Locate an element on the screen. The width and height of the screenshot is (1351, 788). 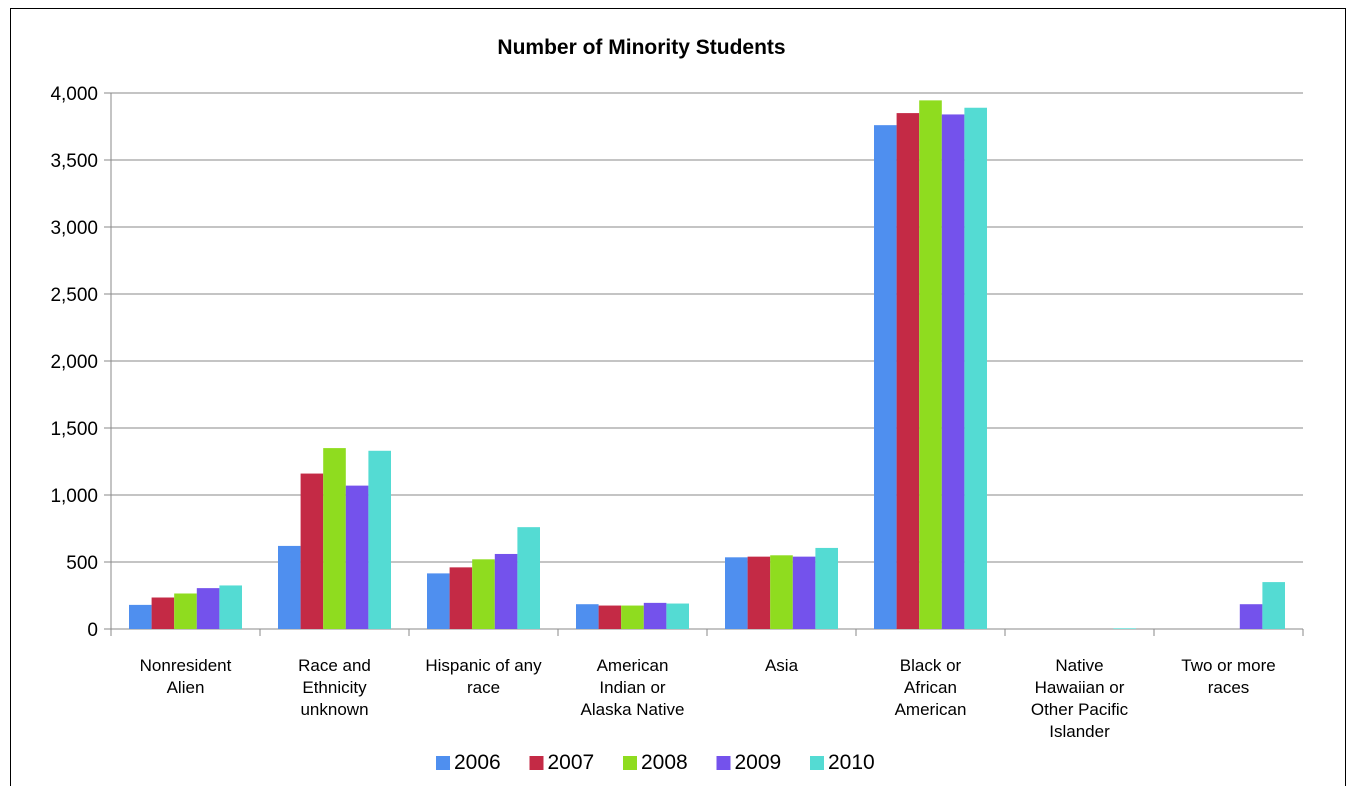
legend-label: 2009 is located at coordinates (758, 762).